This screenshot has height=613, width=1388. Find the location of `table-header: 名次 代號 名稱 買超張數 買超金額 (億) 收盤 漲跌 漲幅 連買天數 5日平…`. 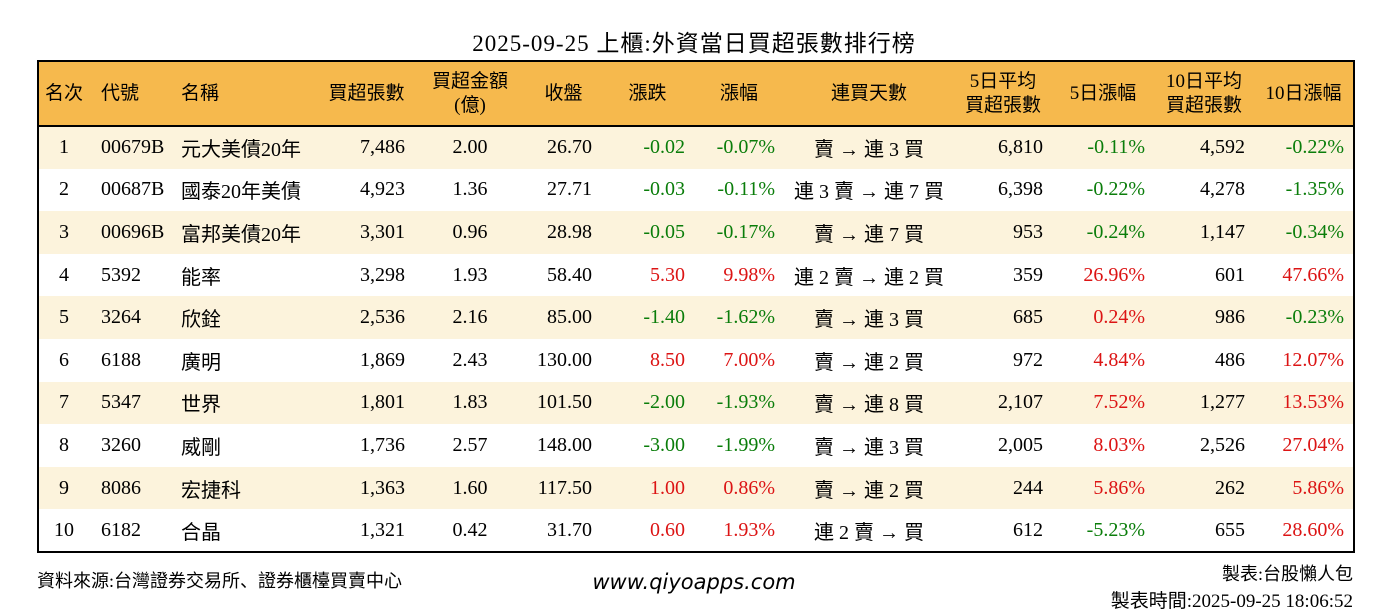

table-header: 名次 代號 名稱 買超張數 買超金額 (億) 收盤 漲跌 漲幅 連買天數 5日平… is located at coordinates (696, 94).